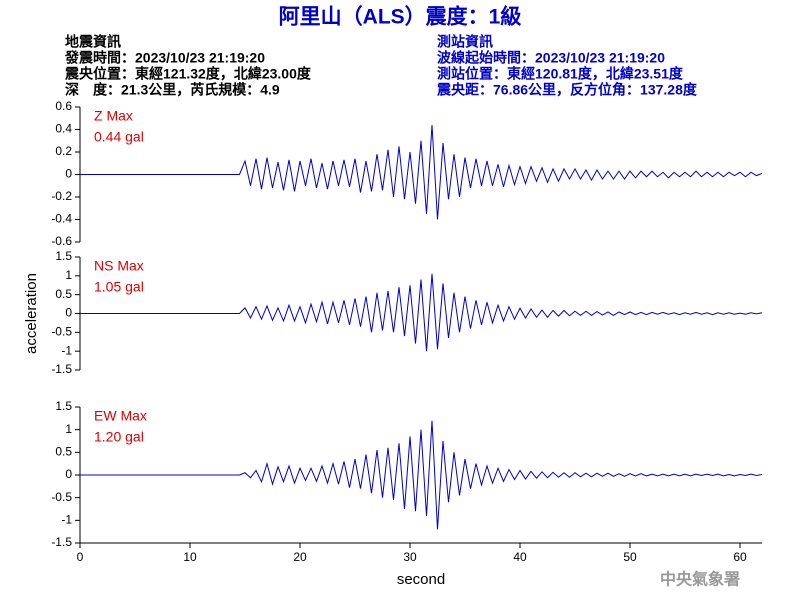 Image resolution: width=800 pixels, height=600 pixels. Describe the element at coordinates (61, 196) in the screenshot. I see `y-tick-label: -0.2` at that location.